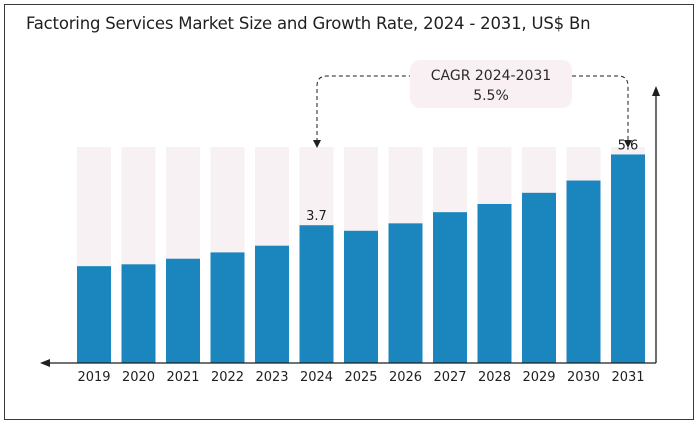 The height and width of the screenshot is (425, 700). Describe the element at coordinates (317, 144) in the screenshot. I see `cagr-arrow-left-icon` at that location.